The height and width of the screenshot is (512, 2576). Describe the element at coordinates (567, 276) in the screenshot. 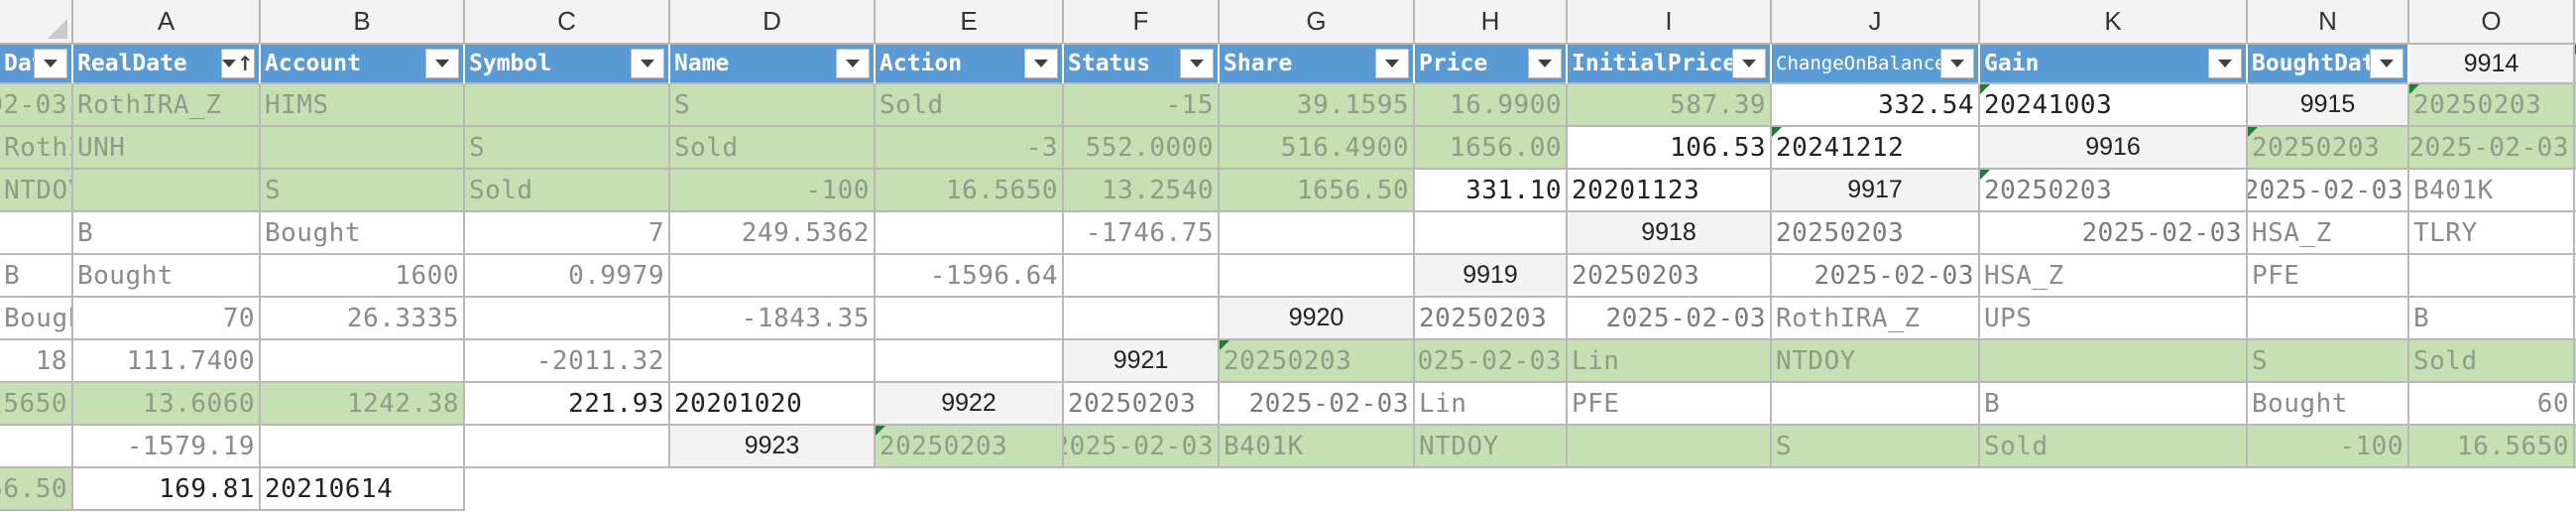

I see `cell-price: 0.9979` at that location.